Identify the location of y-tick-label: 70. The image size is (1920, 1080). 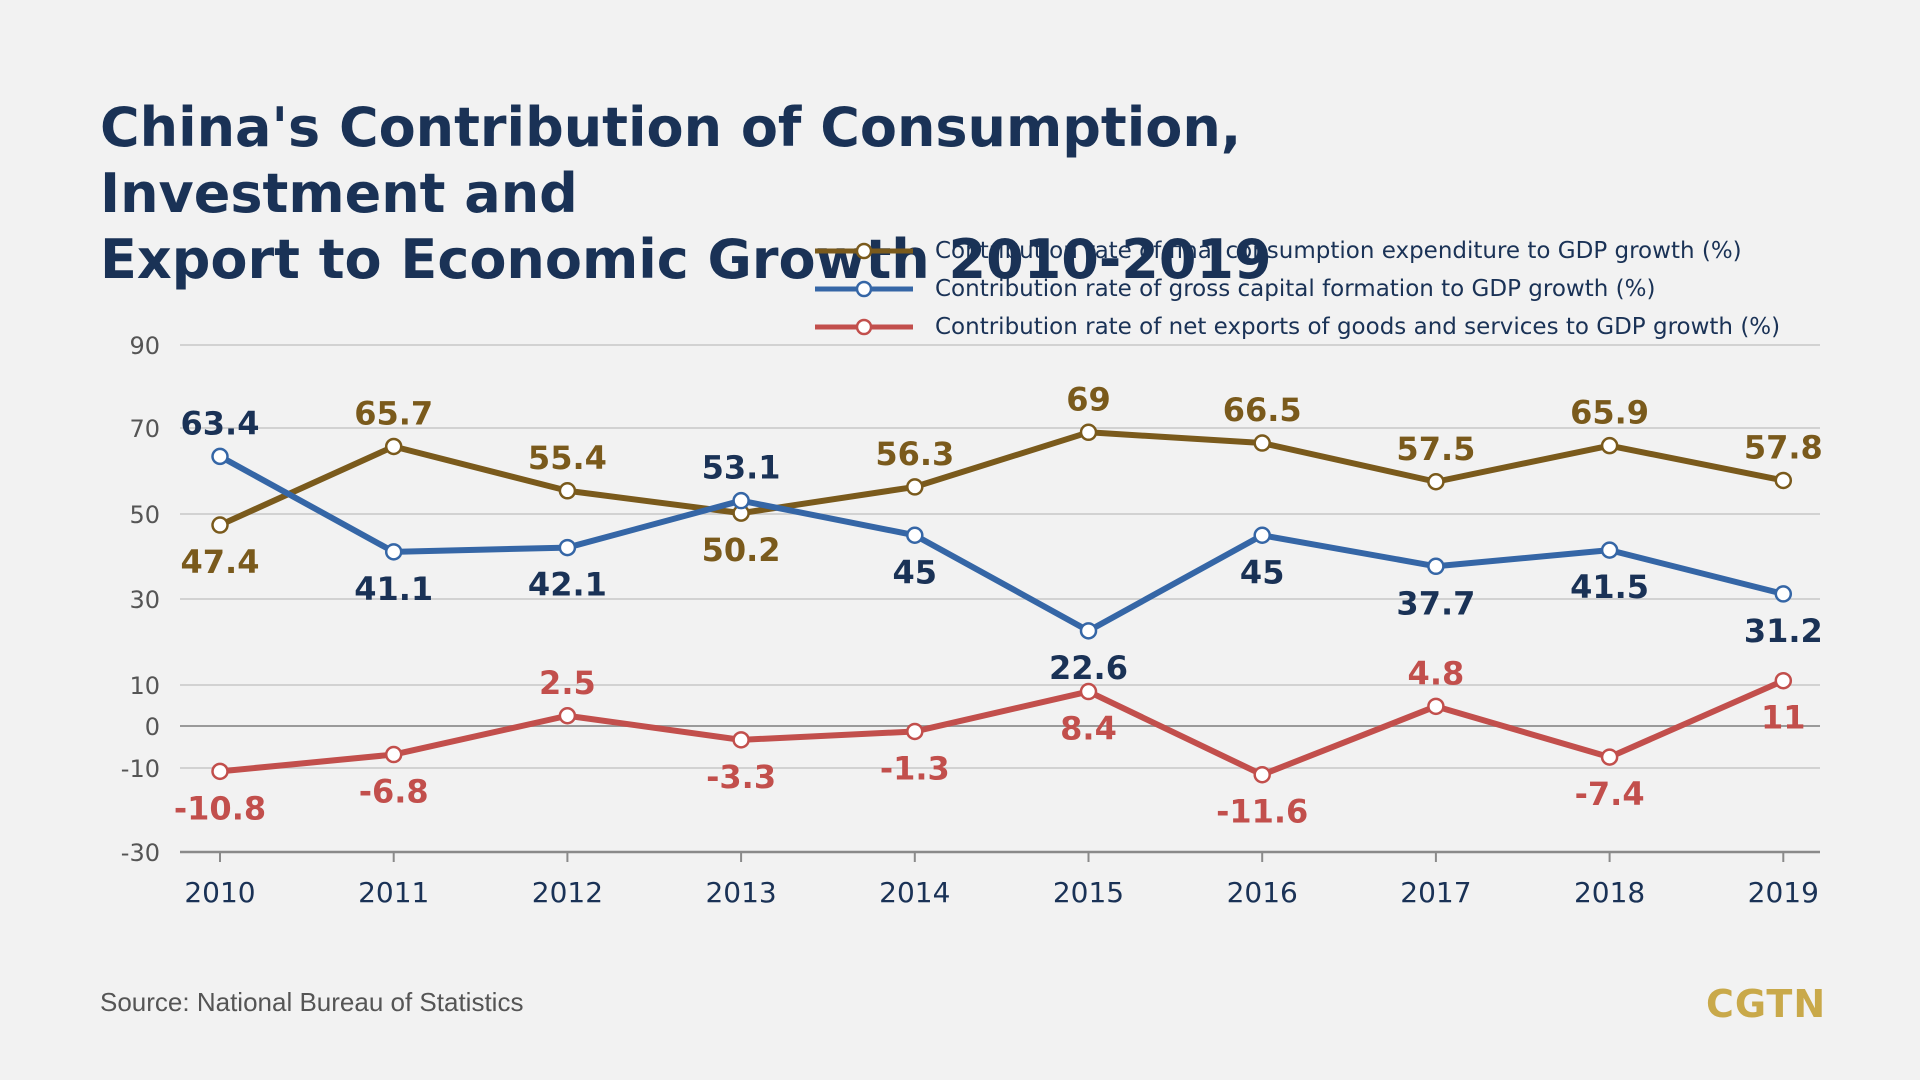
(144, 429).